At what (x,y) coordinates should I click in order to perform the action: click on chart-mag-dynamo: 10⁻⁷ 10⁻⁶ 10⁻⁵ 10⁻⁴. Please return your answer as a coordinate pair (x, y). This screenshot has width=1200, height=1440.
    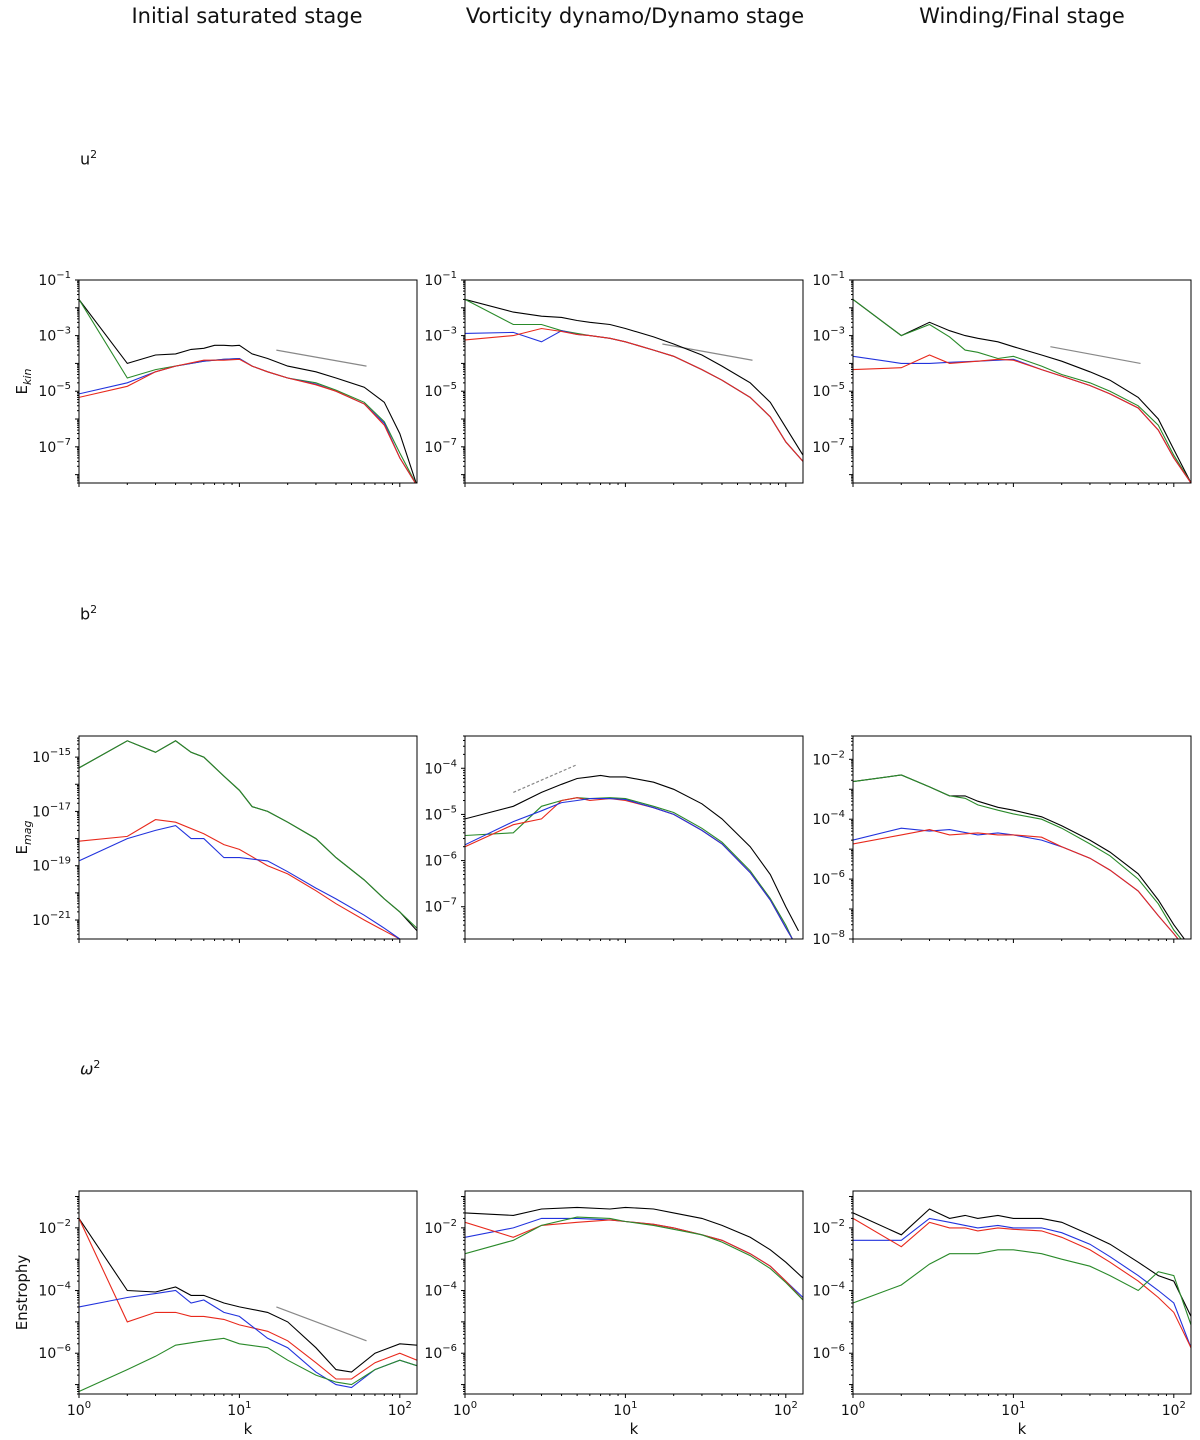
    Looking at the image, I should click on (614, 839).